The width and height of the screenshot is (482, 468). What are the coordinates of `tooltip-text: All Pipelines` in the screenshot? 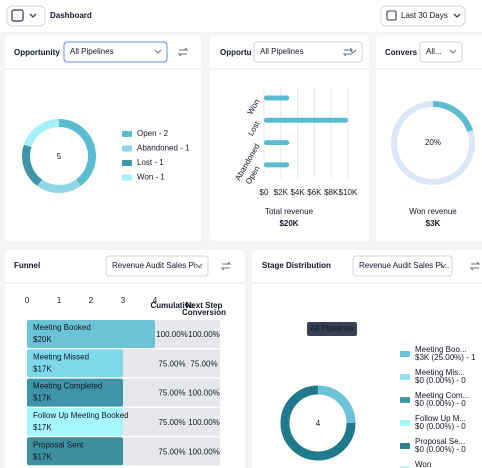 It's located at (332, 328).